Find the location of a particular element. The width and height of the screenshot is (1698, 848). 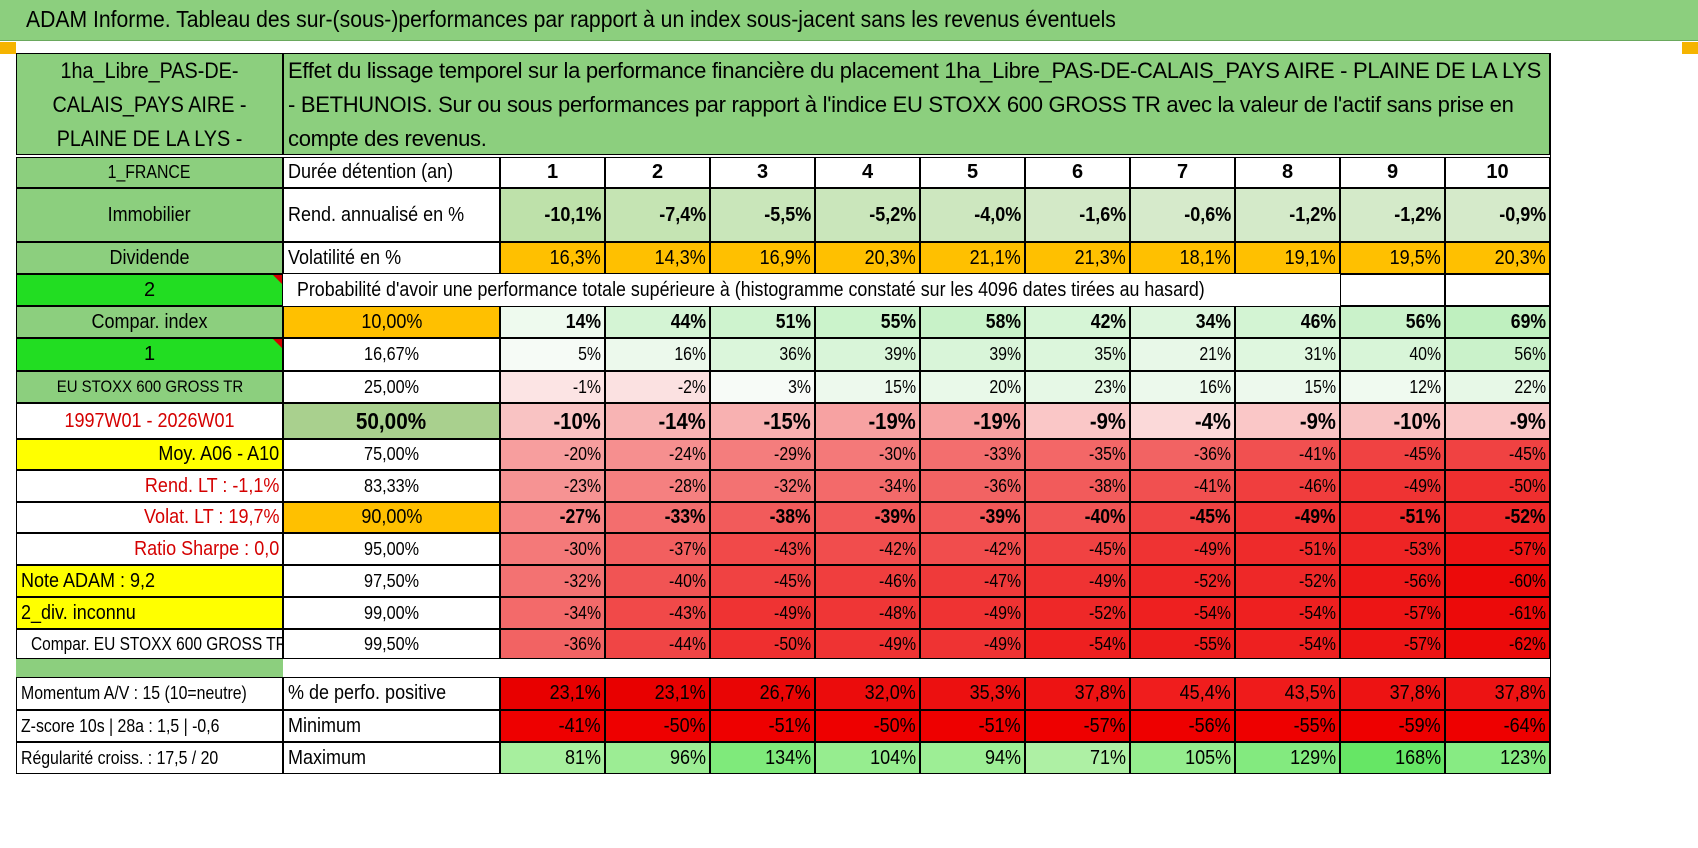

long-term-volatility: Volat. LT : 19,7% is located at coordinates (149, 517).